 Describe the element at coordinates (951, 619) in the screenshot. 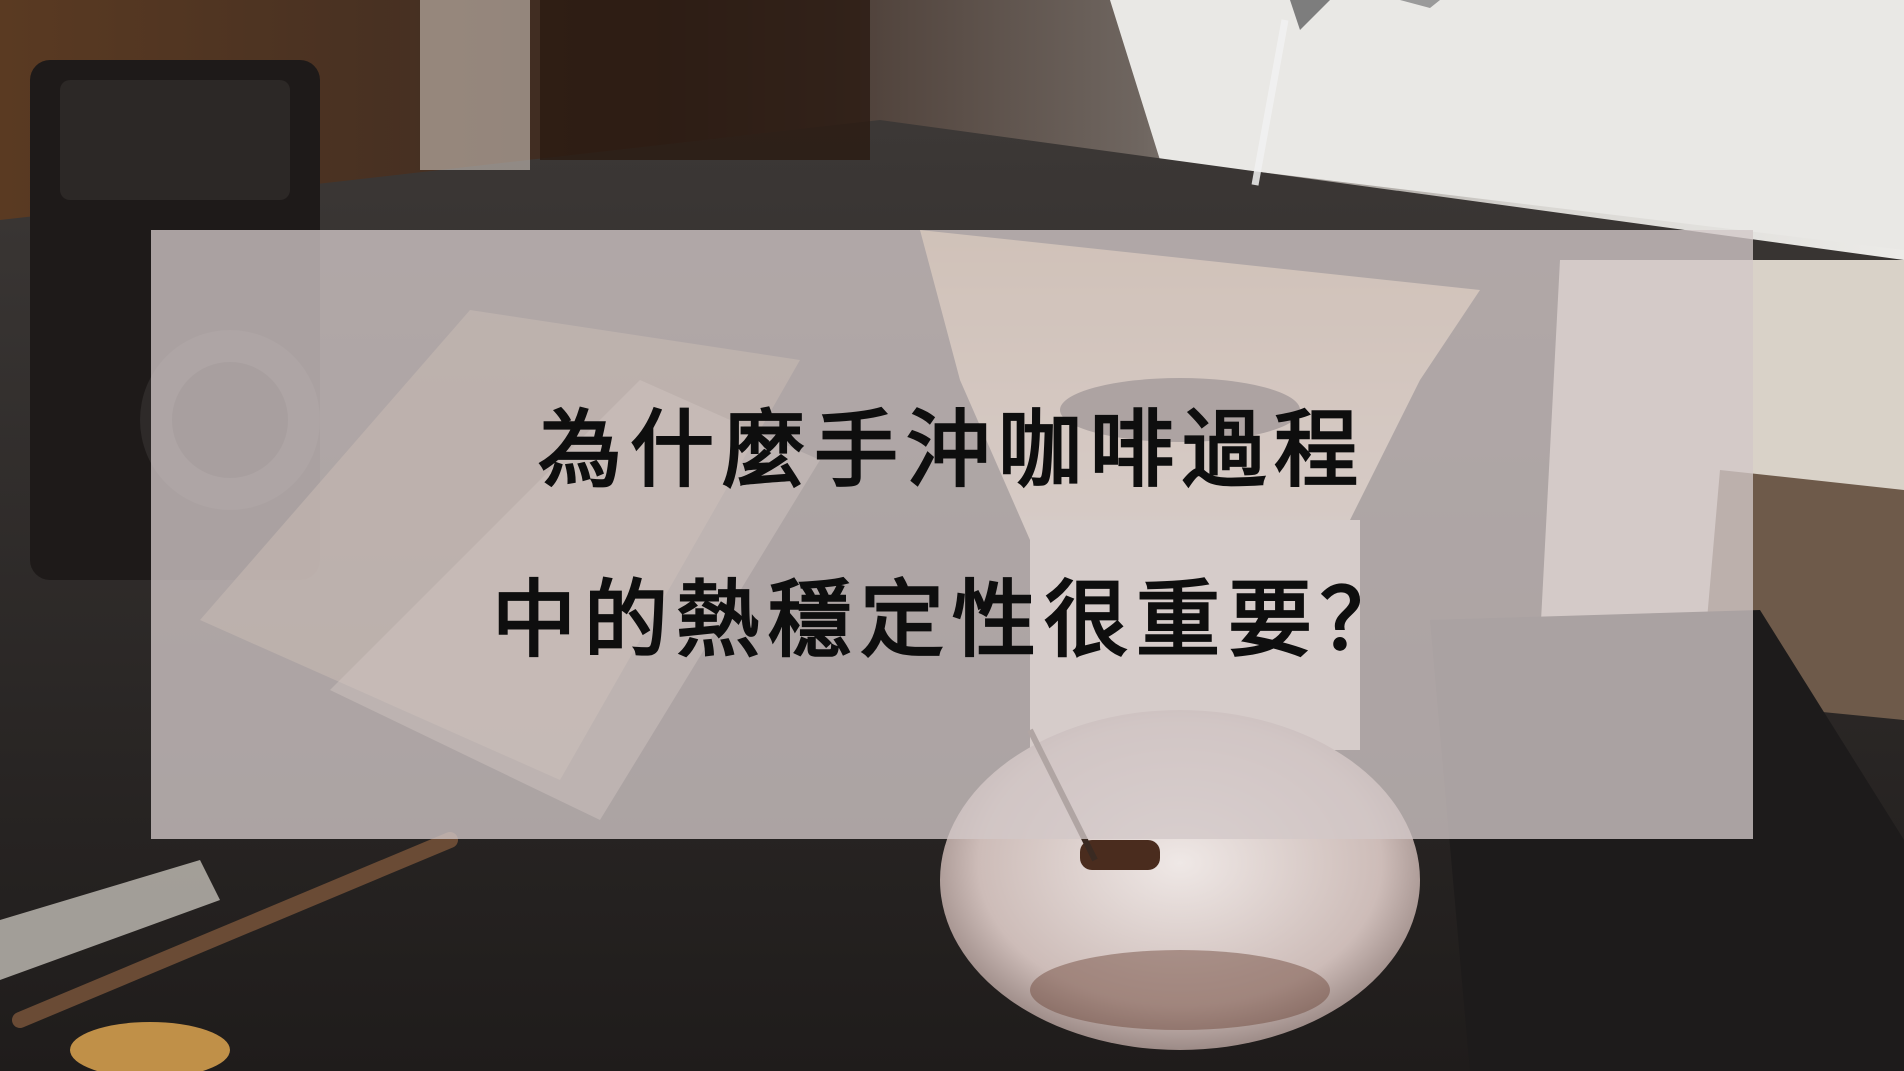

I see `headline-line-2: 中的熱穩定性很重要？` at that location.